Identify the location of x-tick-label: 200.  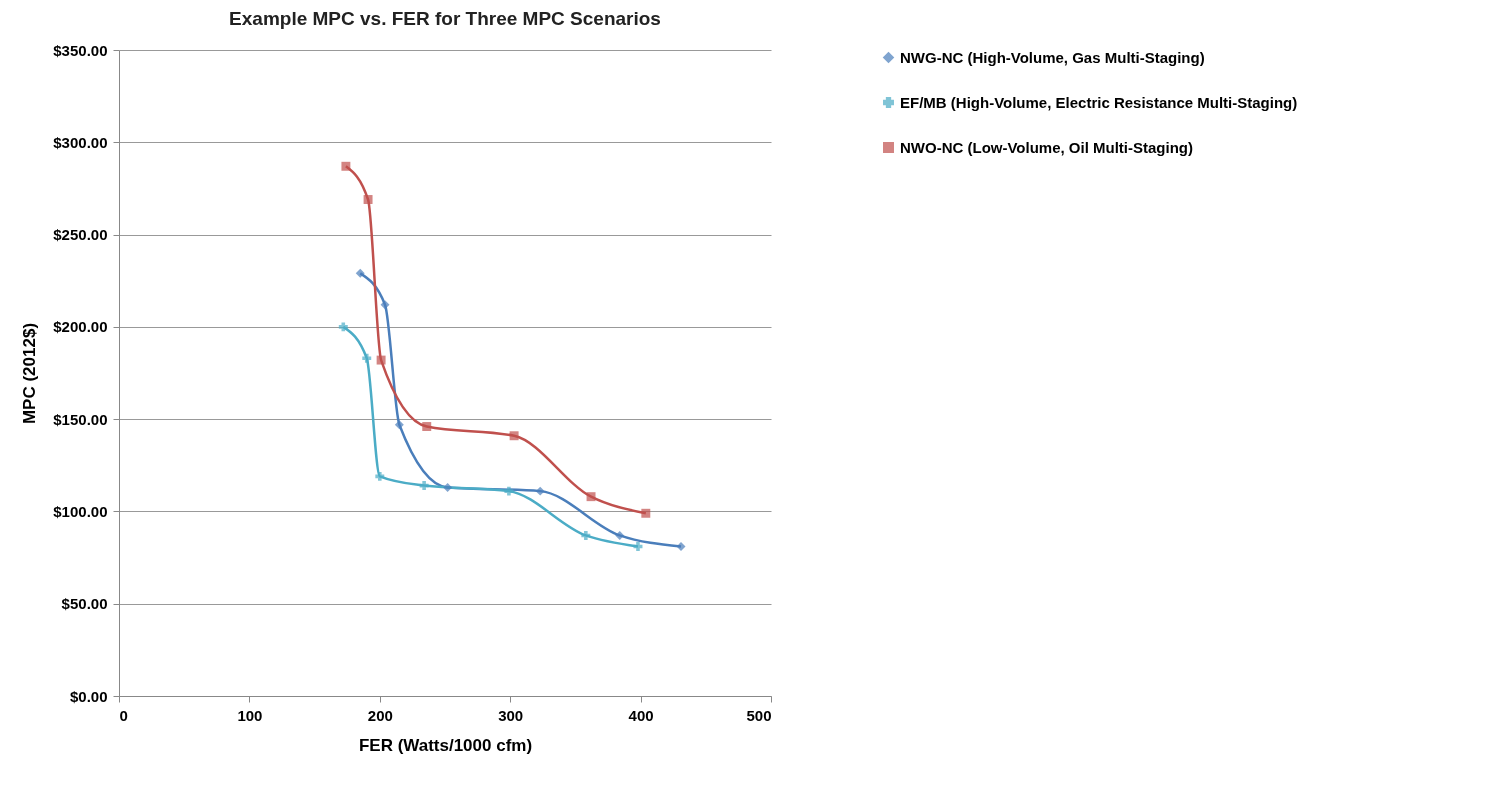
(380, 715).